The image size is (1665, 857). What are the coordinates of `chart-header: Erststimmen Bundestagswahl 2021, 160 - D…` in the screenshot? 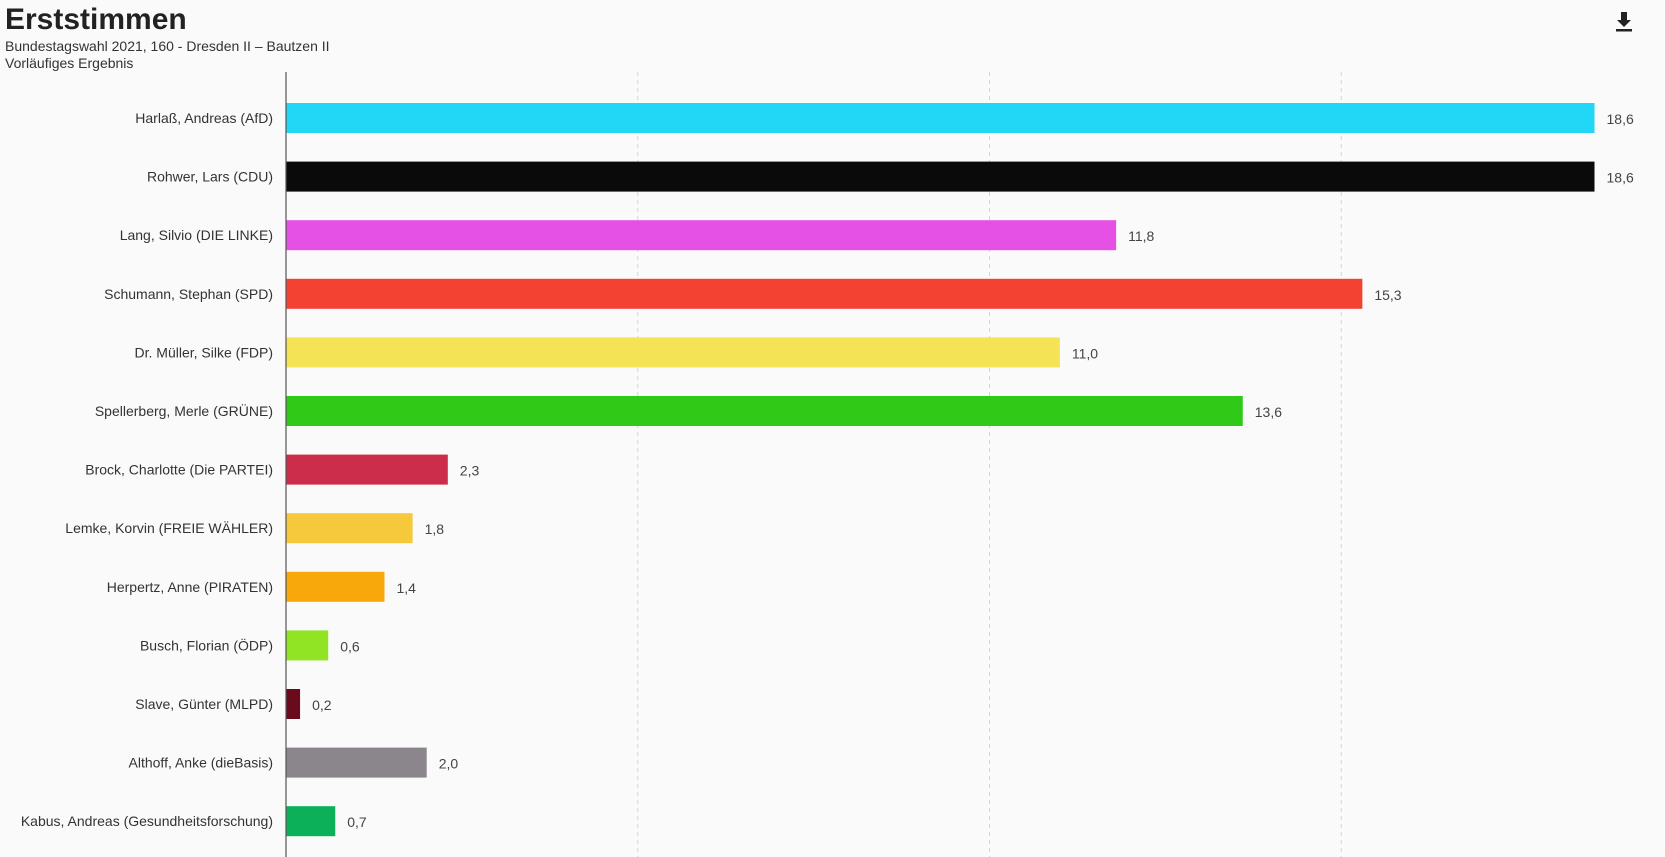 It's located at (167, 37).